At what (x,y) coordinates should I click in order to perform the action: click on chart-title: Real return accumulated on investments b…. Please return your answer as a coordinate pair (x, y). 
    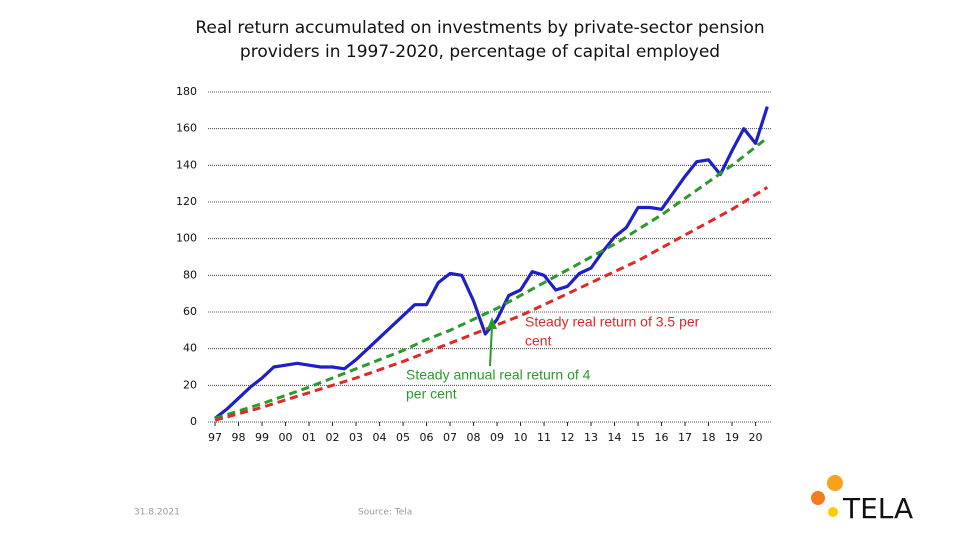
    Looking at the image, I should click on (480, 40).